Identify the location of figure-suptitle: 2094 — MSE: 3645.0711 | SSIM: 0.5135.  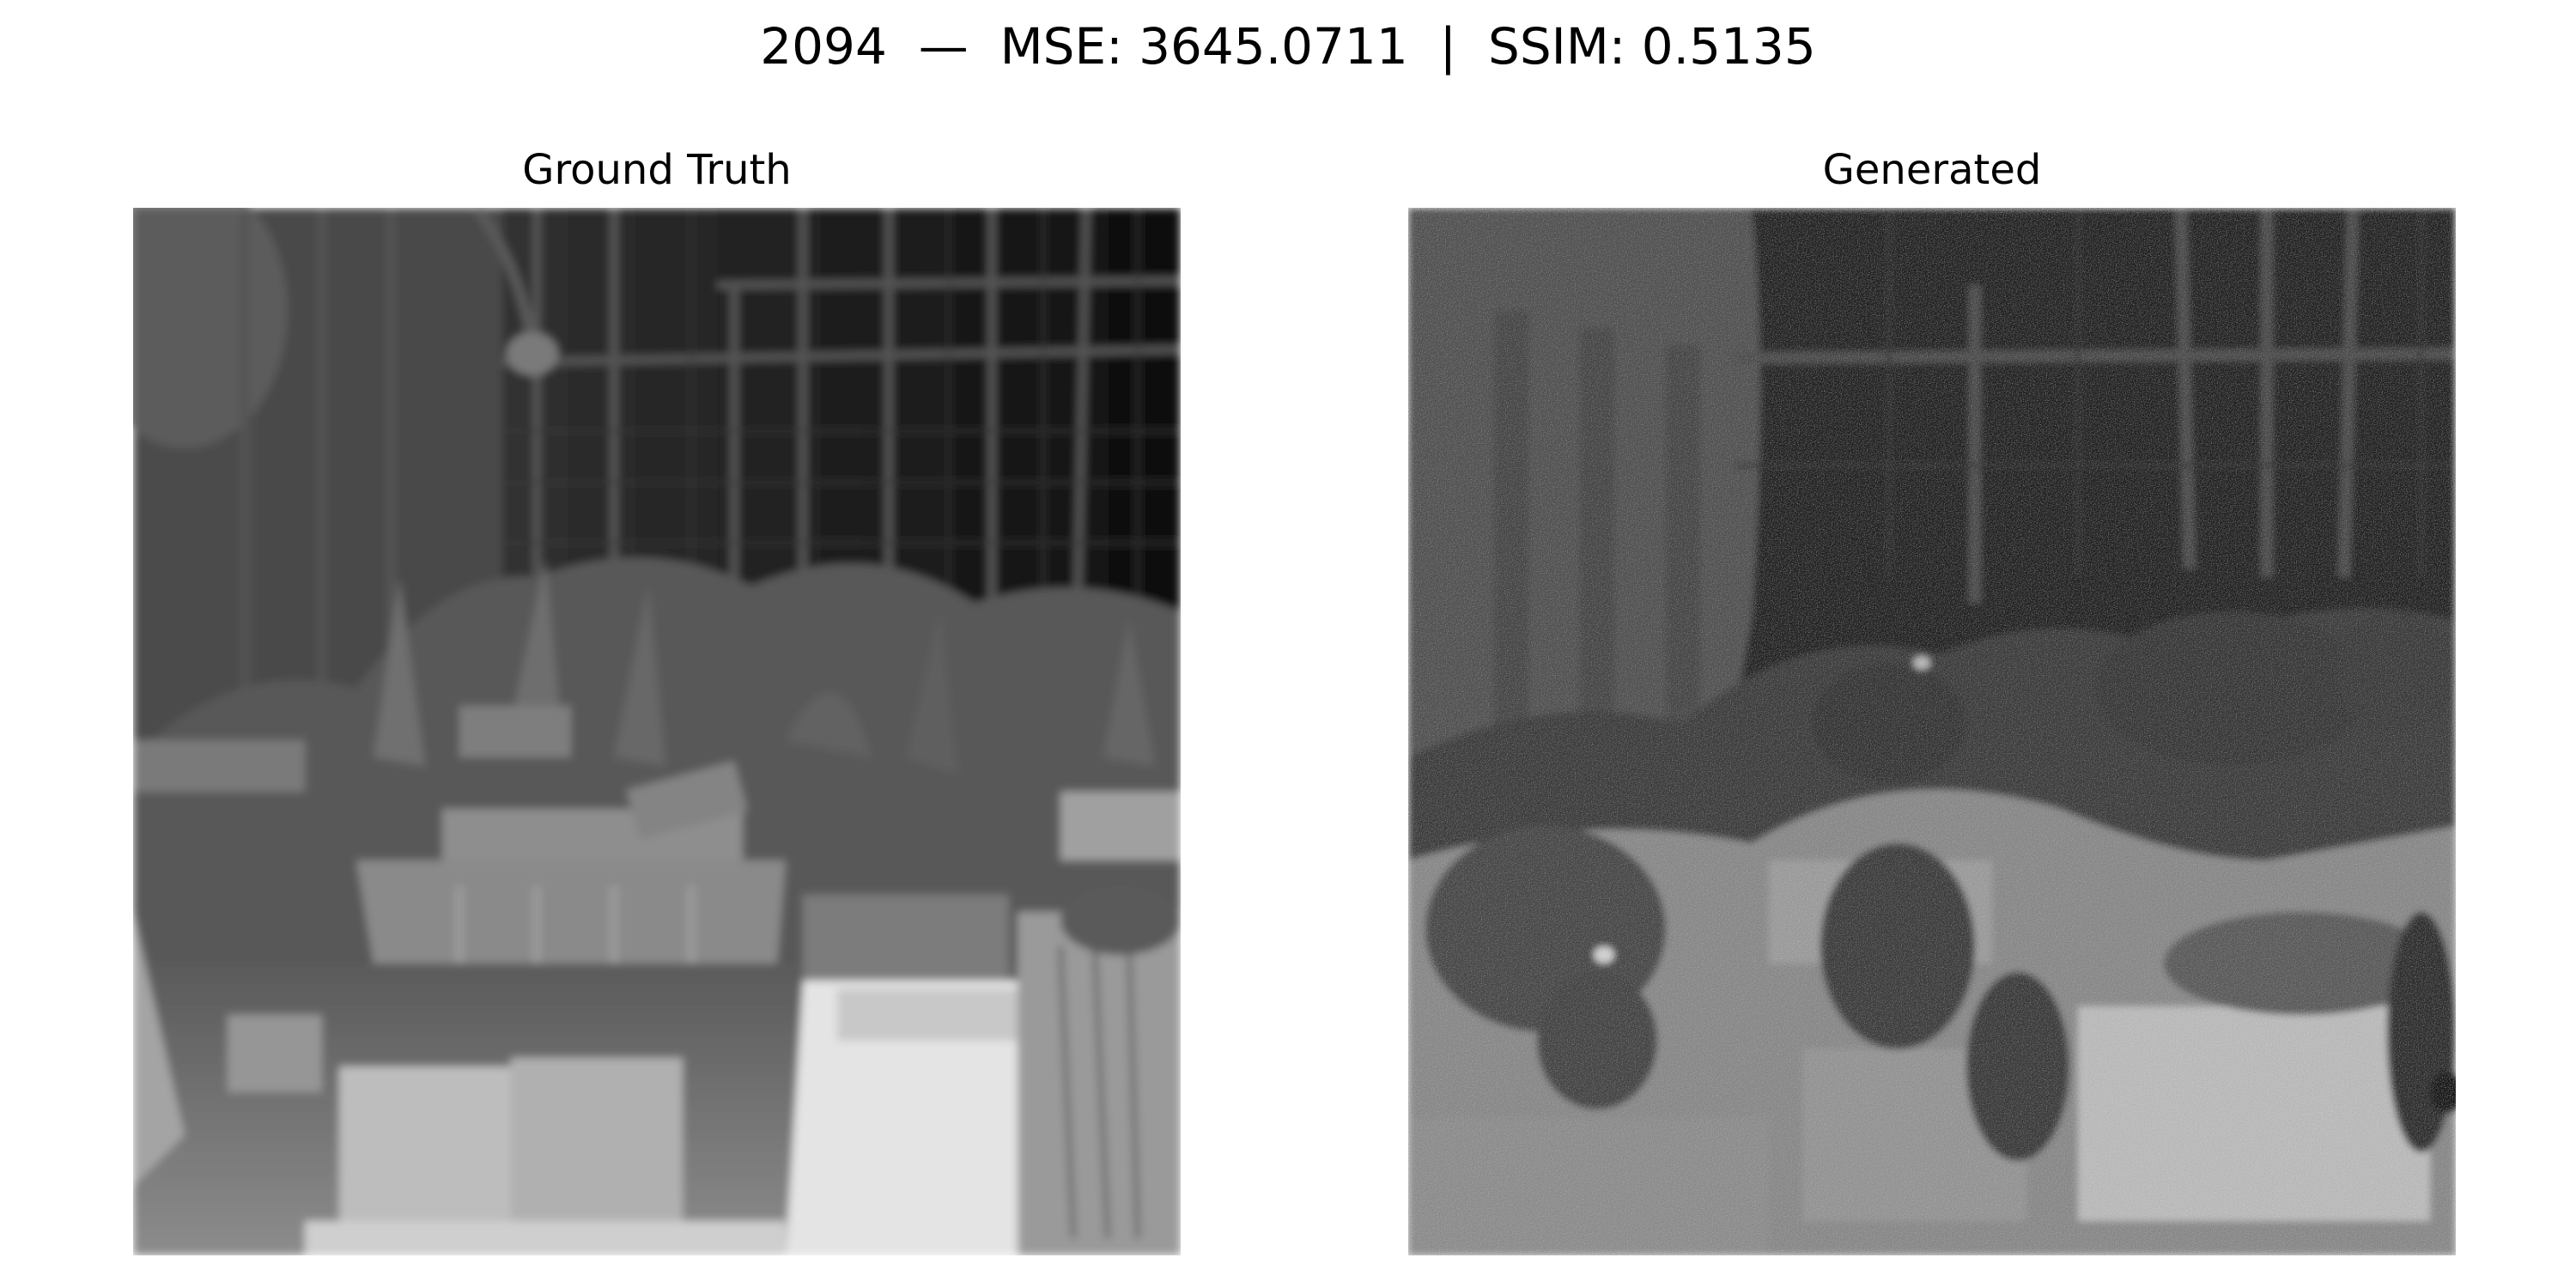
(1288, 46).